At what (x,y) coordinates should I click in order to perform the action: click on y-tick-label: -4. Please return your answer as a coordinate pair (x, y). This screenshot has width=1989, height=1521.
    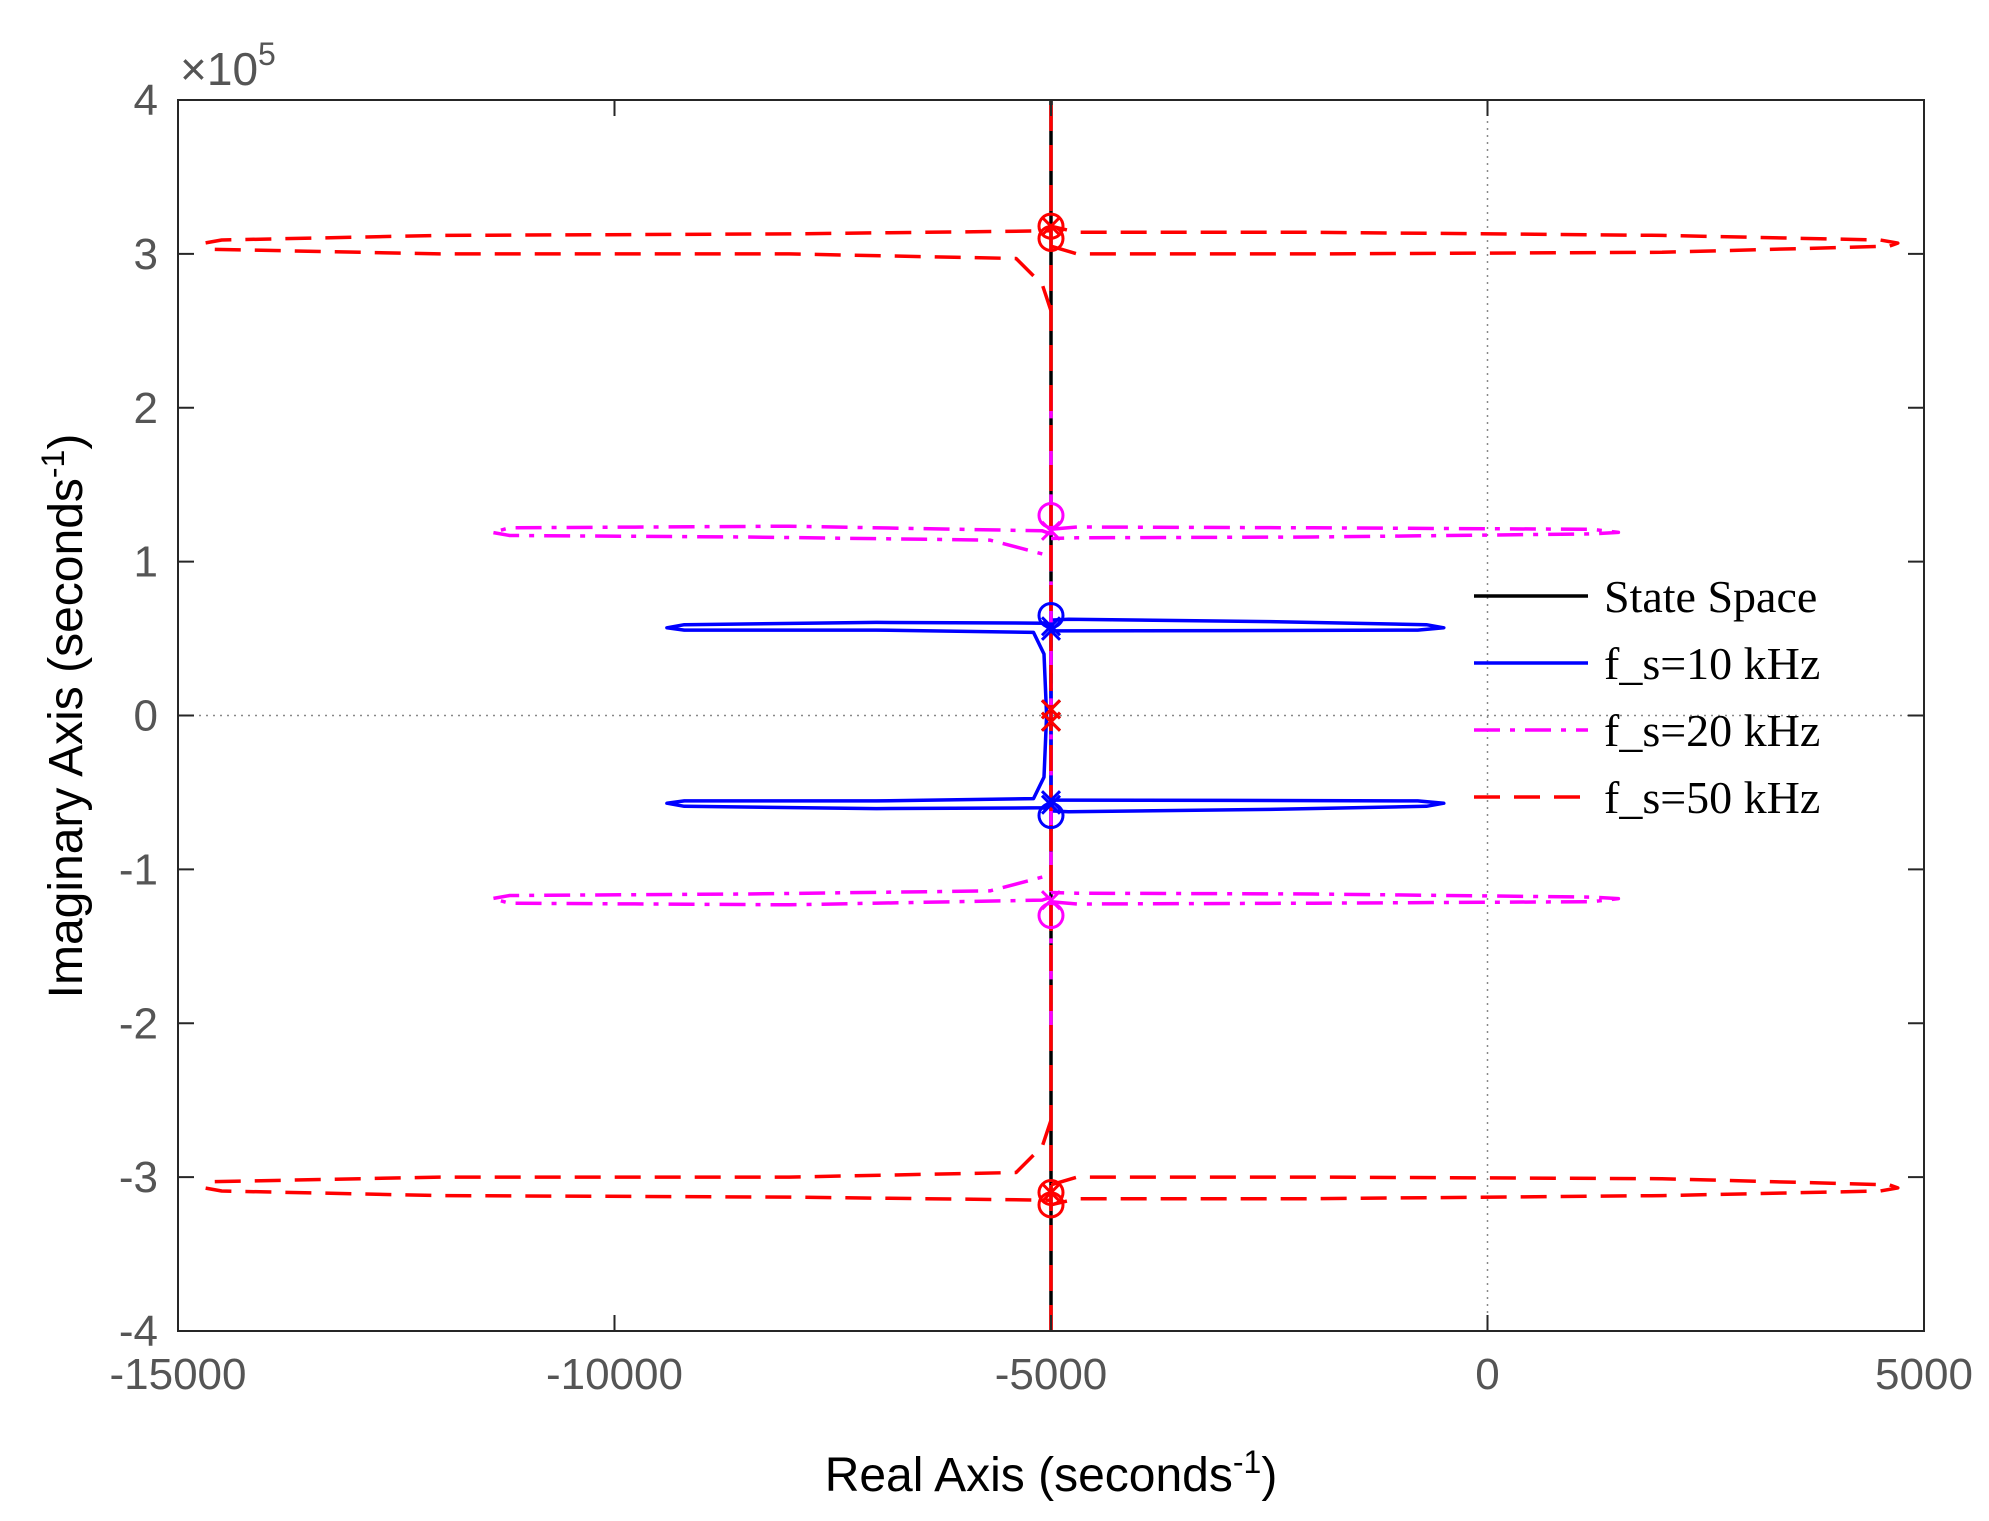
    Looking at the image, I should click on (138, 1331).